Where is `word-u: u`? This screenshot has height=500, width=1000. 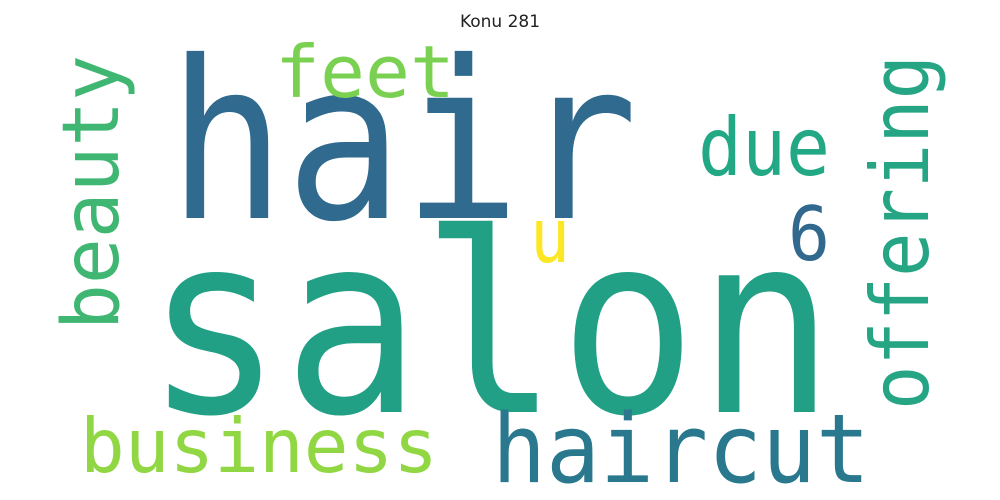 word-u: u is located at coordinates (550, 236).